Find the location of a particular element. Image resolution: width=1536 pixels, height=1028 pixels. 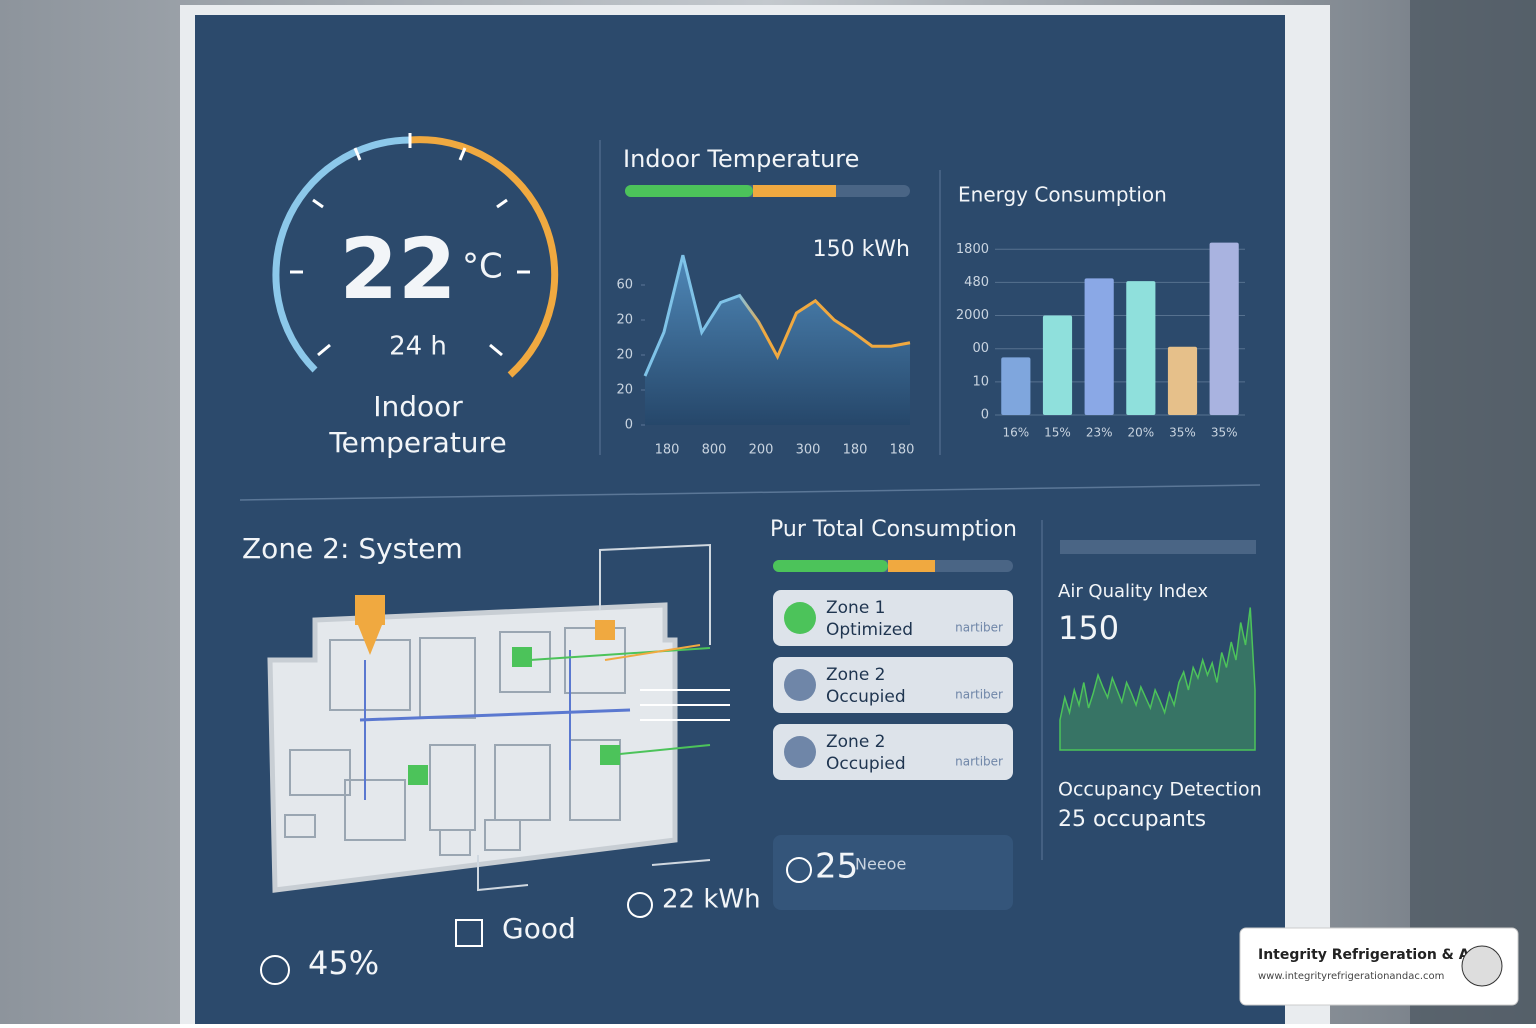

x-tick-label: 800 is located at coordinates (714, 450).